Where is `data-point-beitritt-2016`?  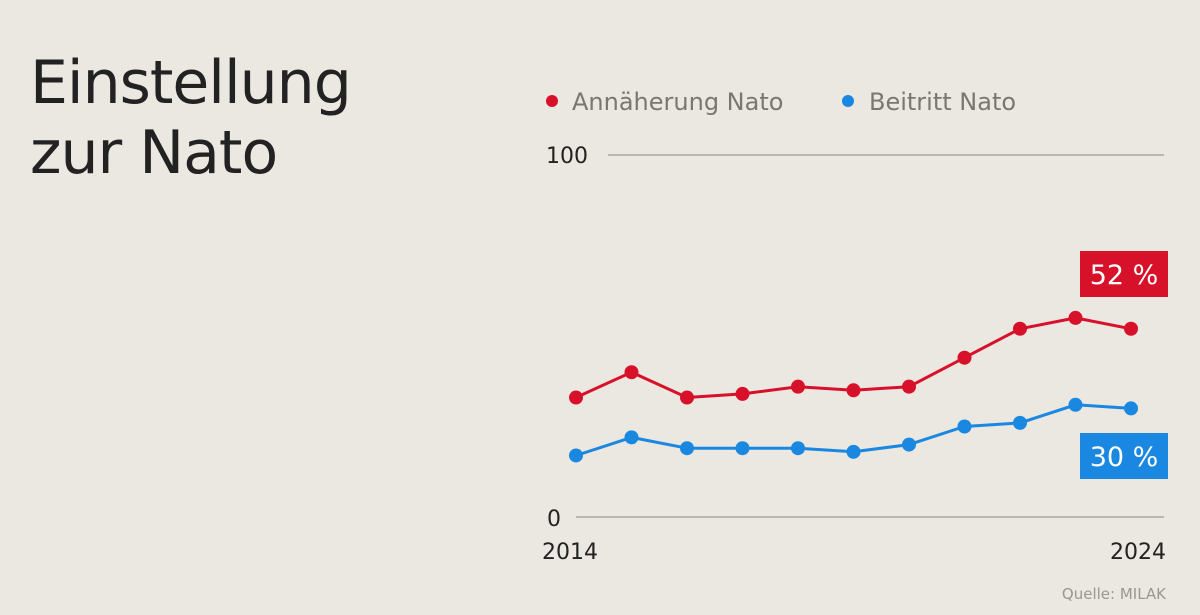
data-point-beitritt-2016 is located at coordinates (687, 448).